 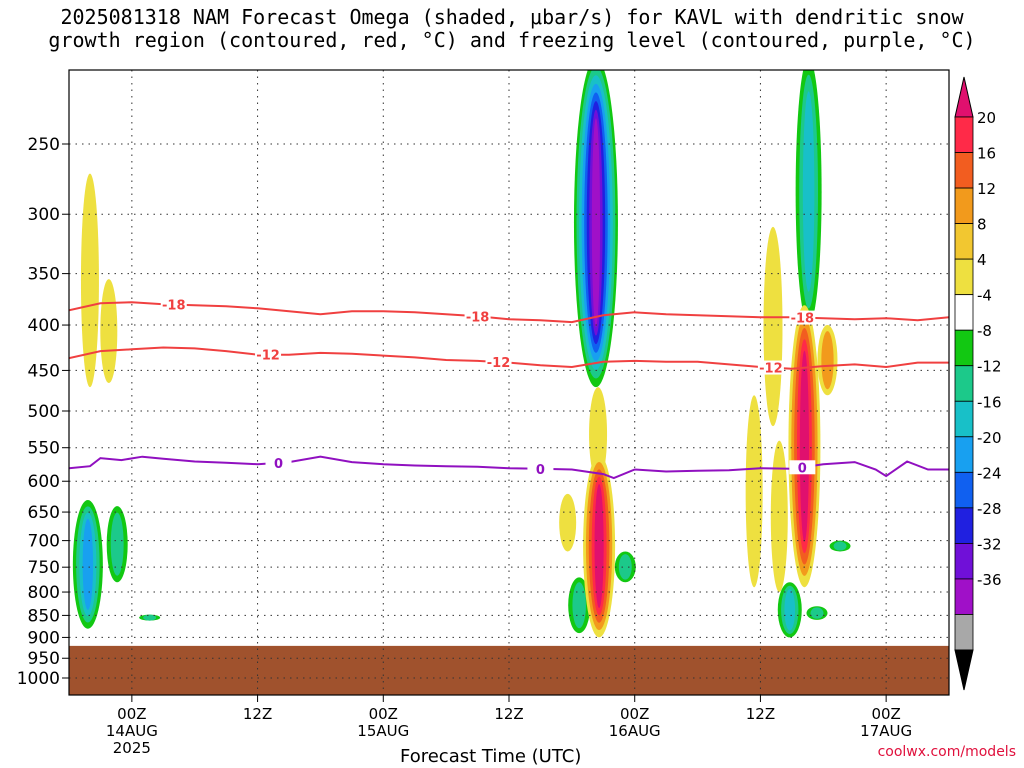 What do you see at coordinates (986, 154) in the screenshot?
I see `colorbar-label: 16` at bounding box center [986, 154].